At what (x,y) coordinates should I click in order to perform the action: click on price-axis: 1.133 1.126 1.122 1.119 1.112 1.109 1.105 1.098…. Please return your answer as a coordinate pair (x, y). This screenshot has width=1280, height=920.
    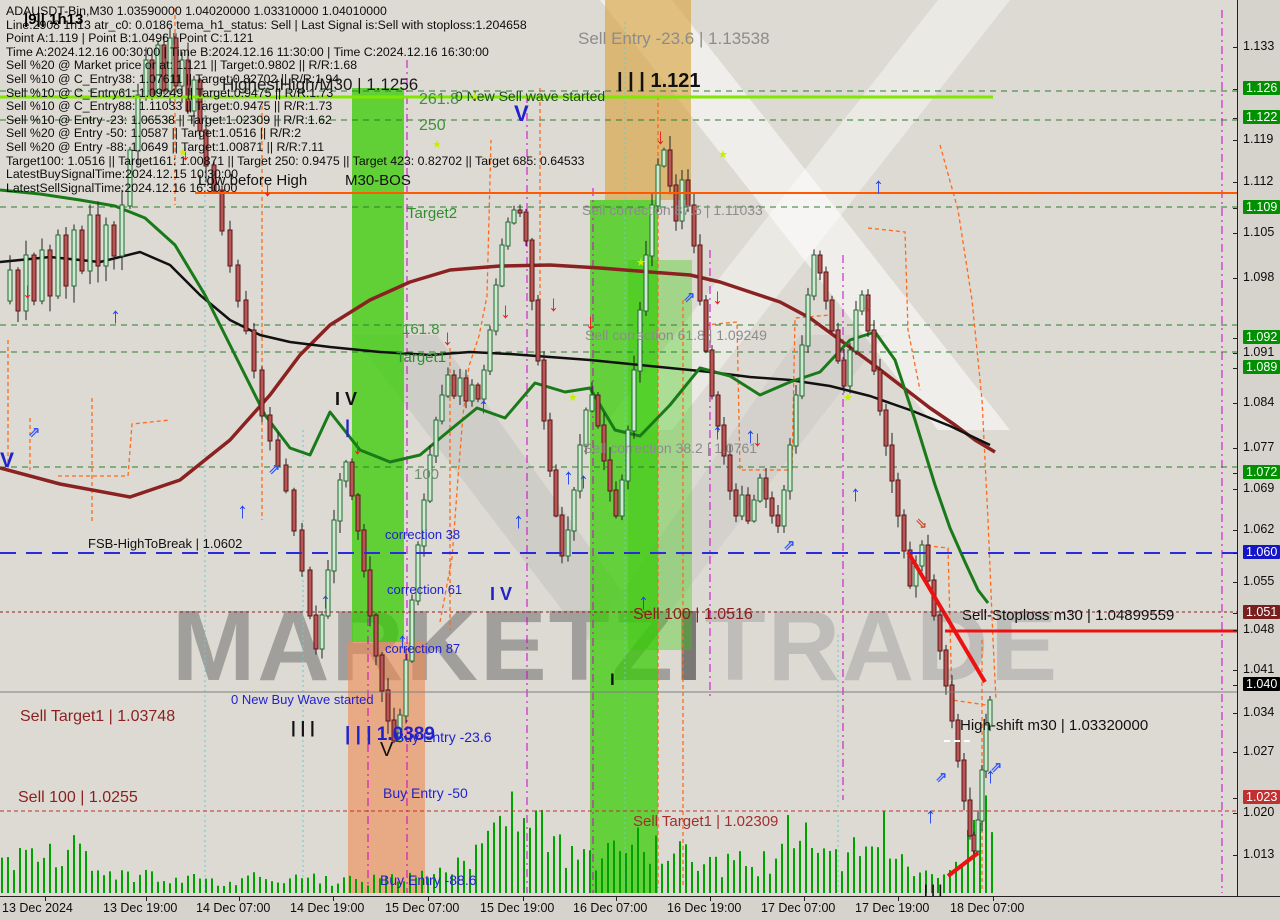
    Looking at the image, I should click on (1256, 448).